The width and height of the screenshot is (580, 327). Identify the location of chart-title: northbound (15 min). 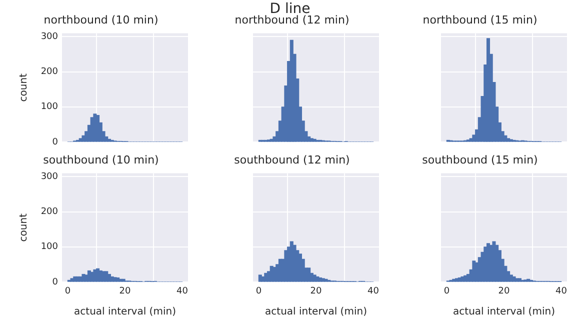
(480, 19).